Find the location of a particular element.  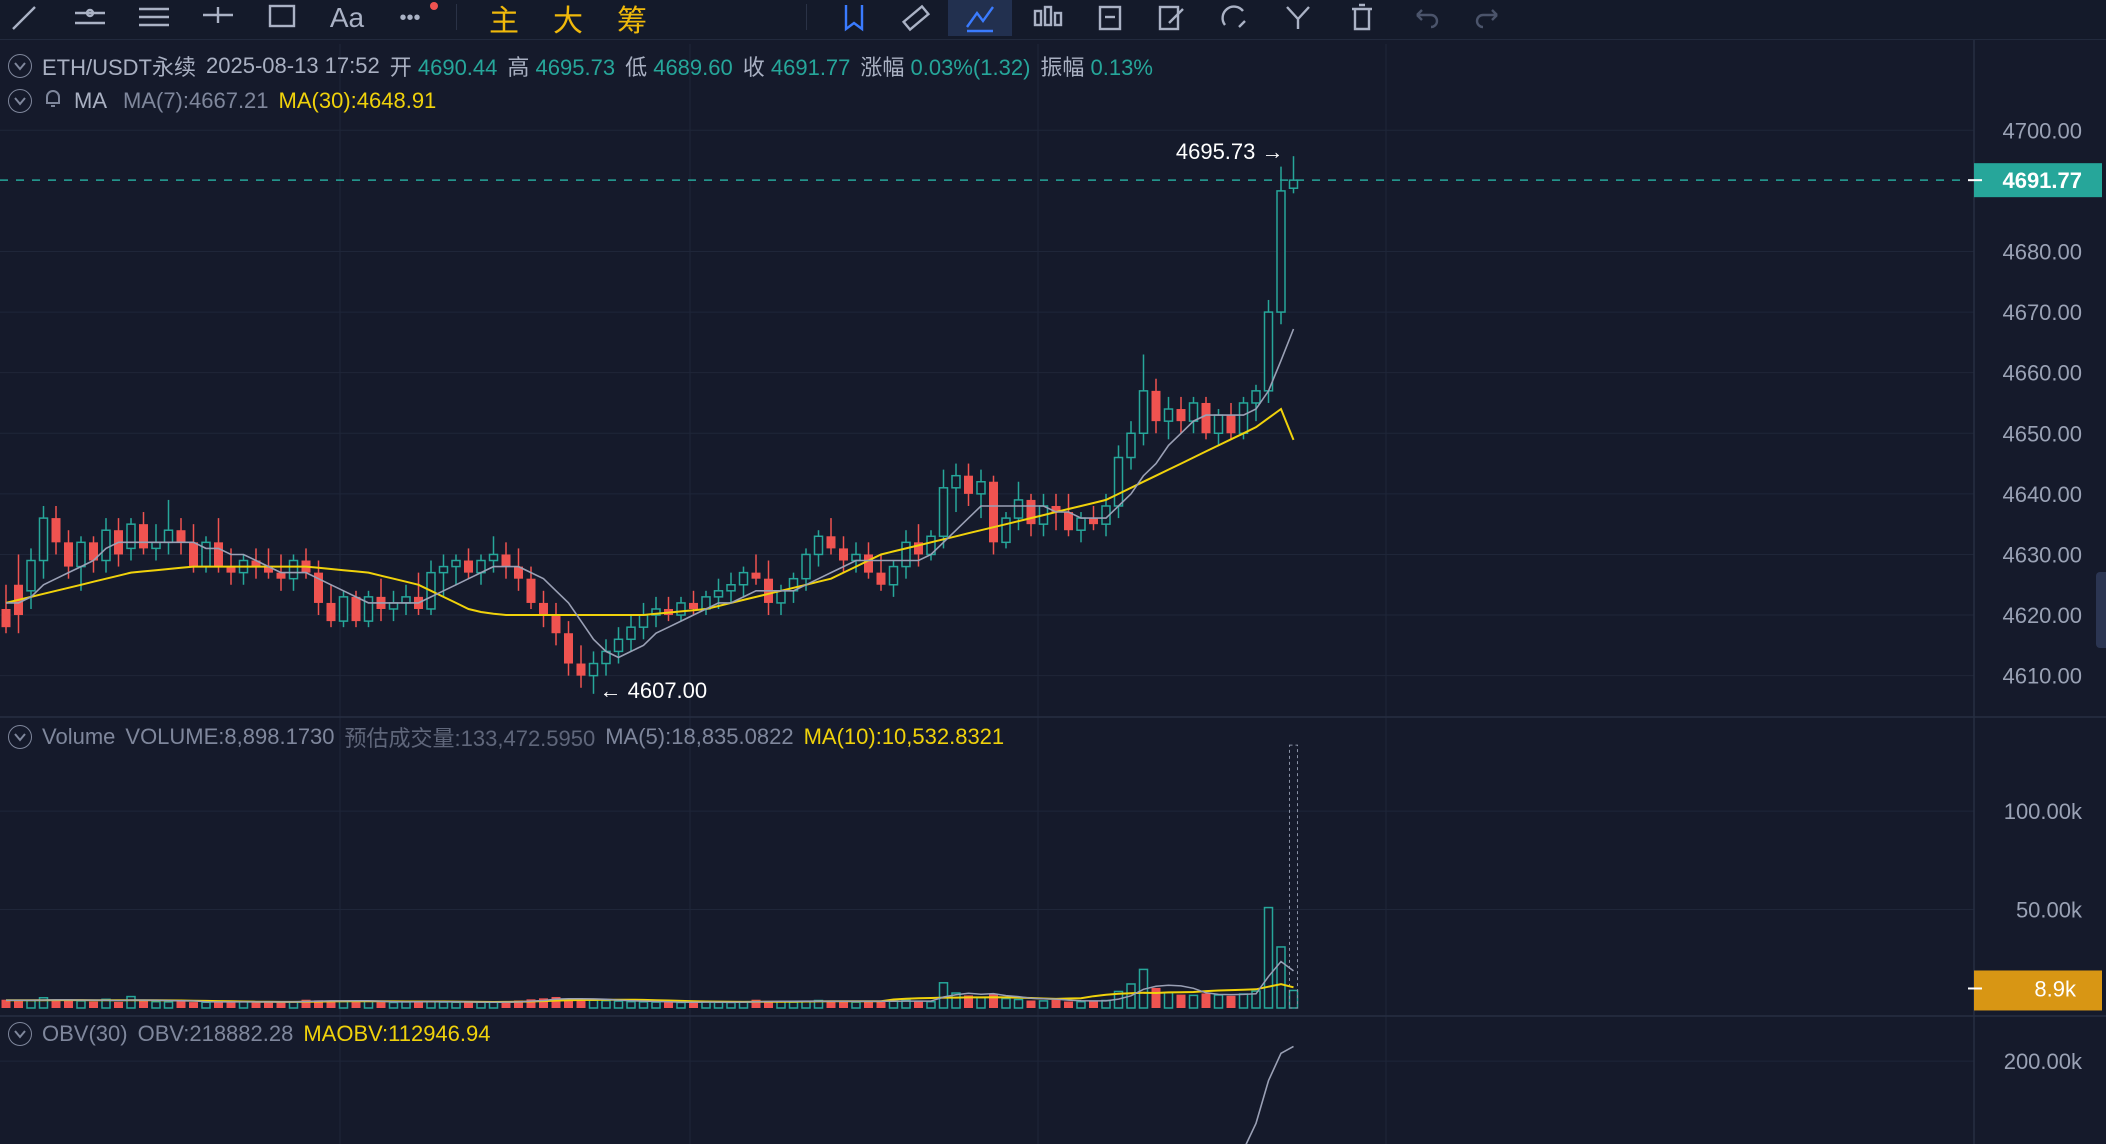

trend-line-icon is located at coordinates (24, 18).